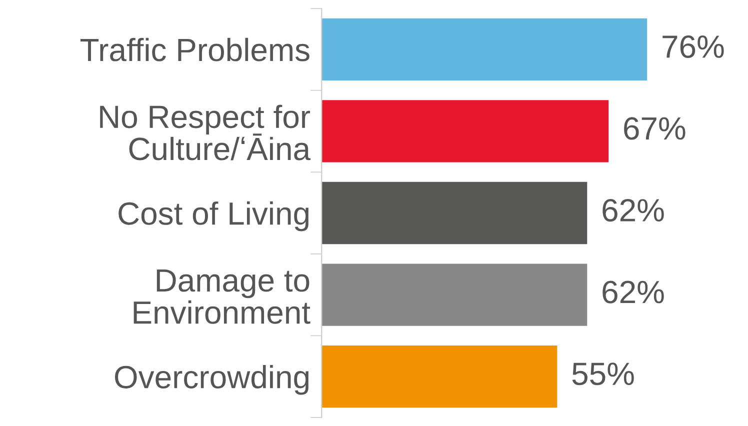  What do you see at coordinates (205, 132) in the screenshot?
I see `y-tick-label: No Respect for Culture/ʻĀina` at bounding box center [205, 132].